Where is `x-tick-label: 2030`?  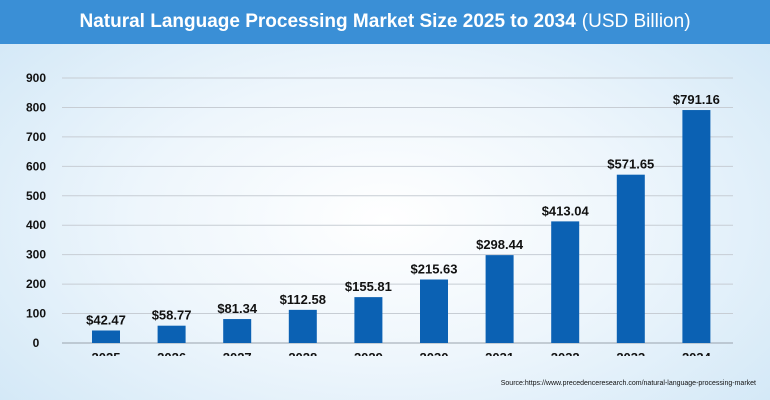
x-tick-label: 2030 is located at coordinates (434, 353).